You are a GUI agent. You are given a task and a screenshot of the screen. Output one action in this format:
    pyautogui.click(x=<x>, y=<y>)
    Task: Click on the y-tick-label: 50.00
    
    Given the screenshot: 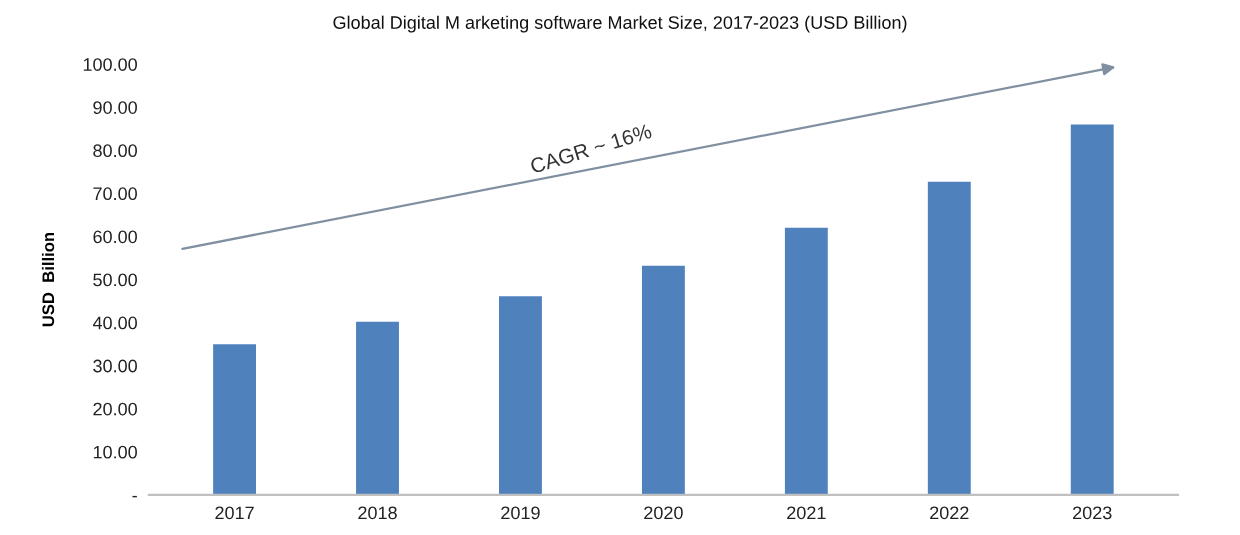 What is the action you would take?
    pyautogui.click(x=115, y=280)
    